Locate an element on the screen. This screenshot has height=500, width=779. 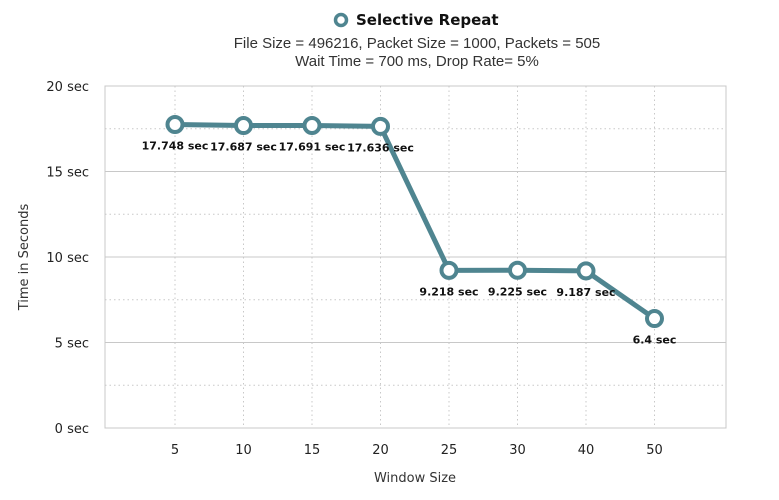
x-tick-label: 20 is located at coordinates (380, 450).